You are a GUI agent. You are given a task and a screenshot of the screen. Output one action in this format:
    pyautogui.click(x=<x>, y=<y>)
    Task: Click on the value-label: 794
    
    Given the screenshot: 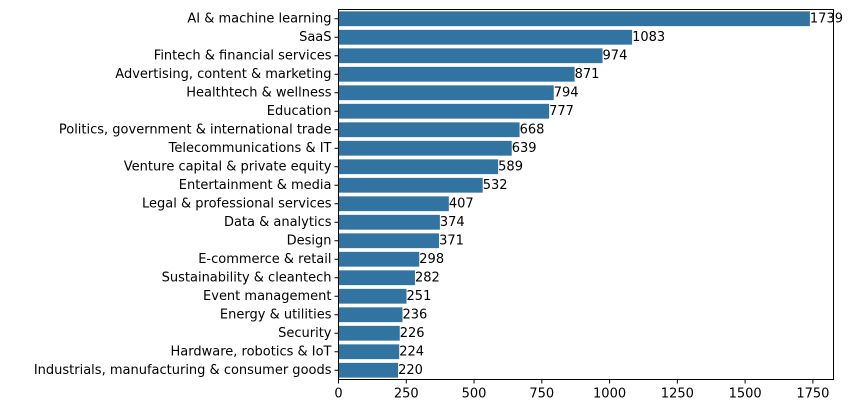 What is the action you would take?
    pyautogui.click(x=566, y=92)
    